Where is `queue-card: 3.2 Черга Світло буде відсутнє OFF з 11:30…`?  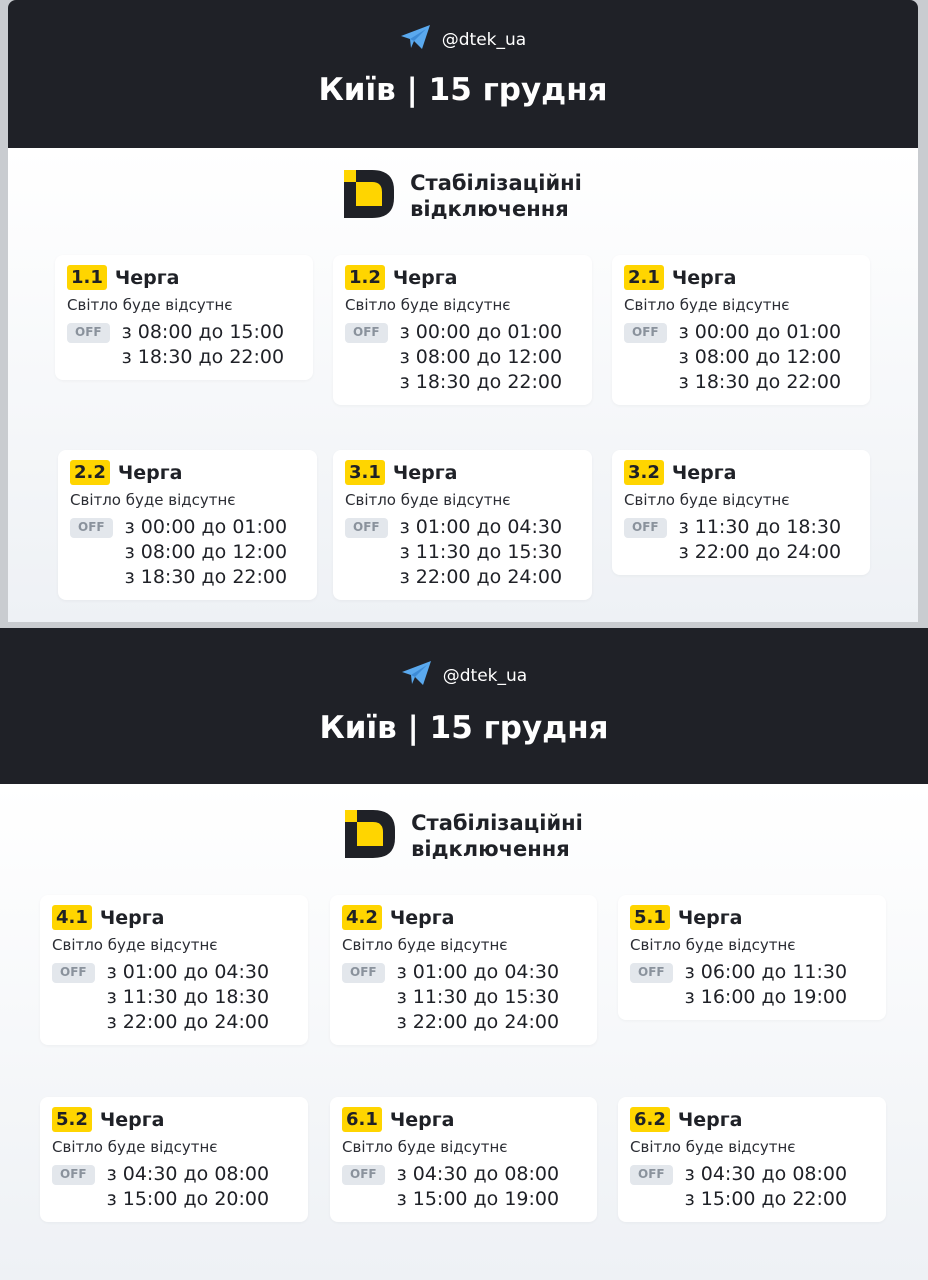
queue-card: 3.2 Черга Світло буде відсутнє OFF з 11:30… is located at coordinates (741, 512).